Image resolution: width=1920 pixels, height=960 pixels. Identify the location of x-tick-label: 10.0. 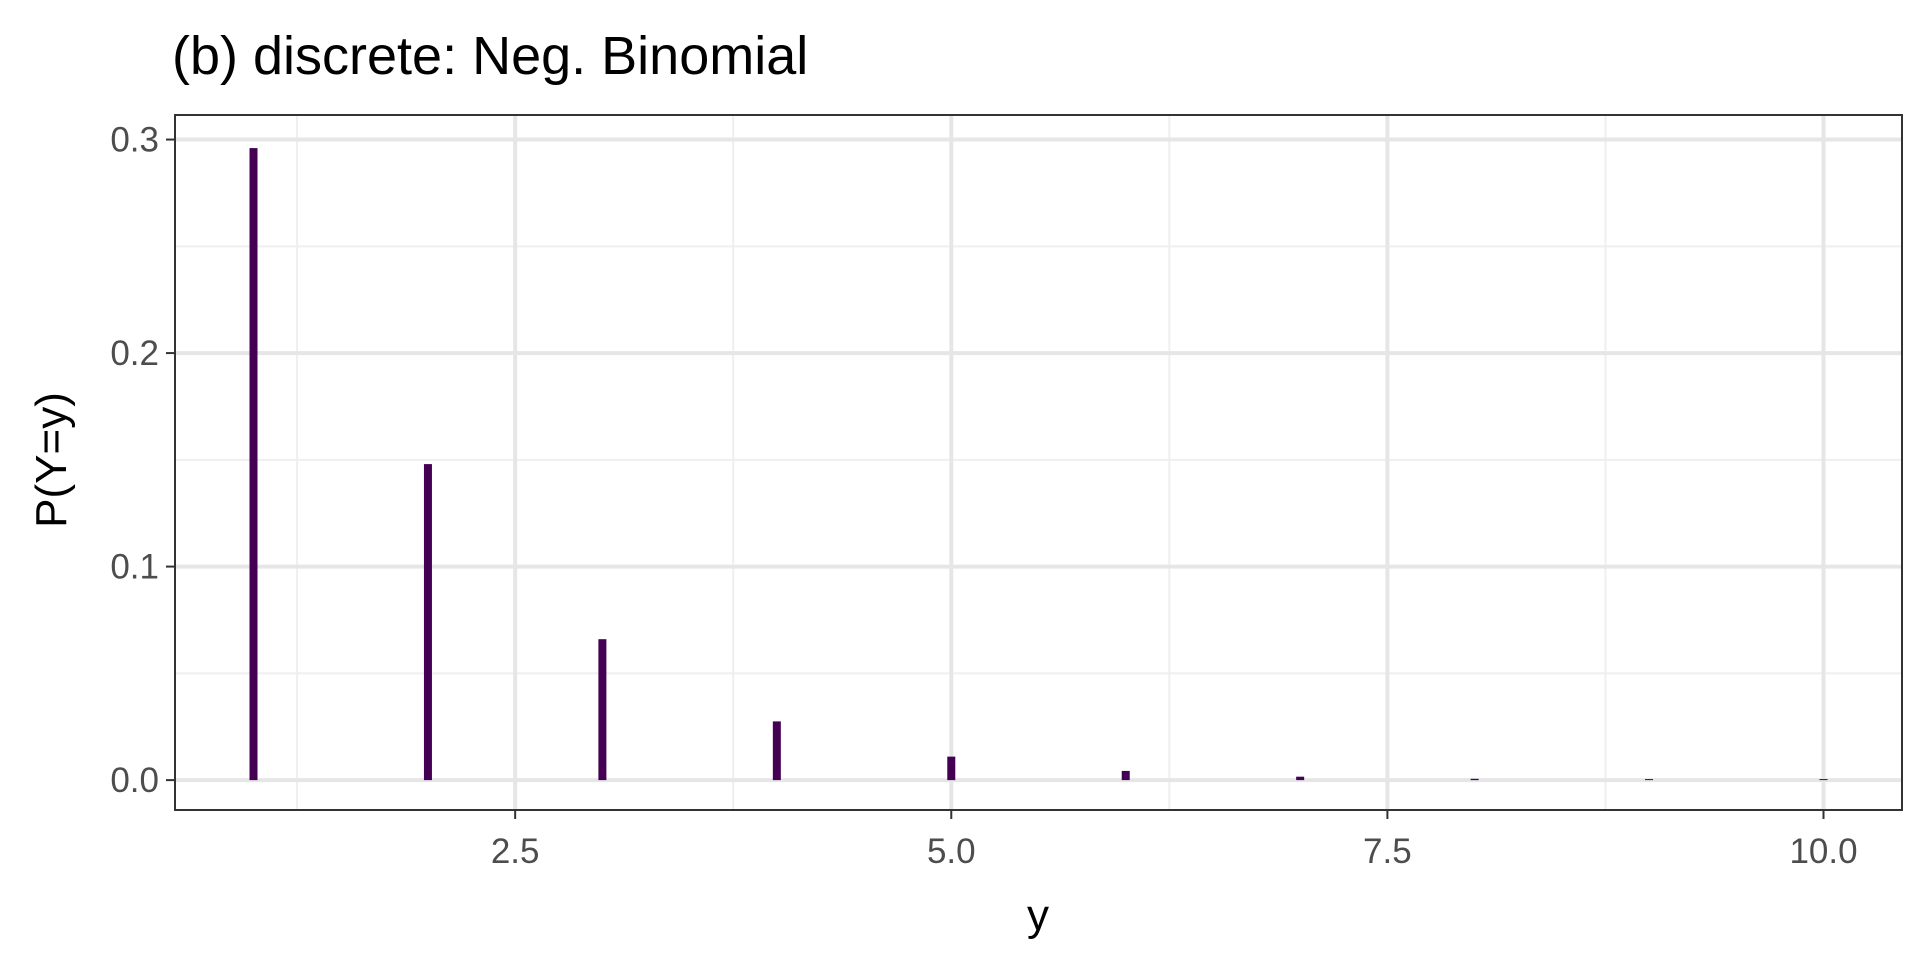
(1823, 851).